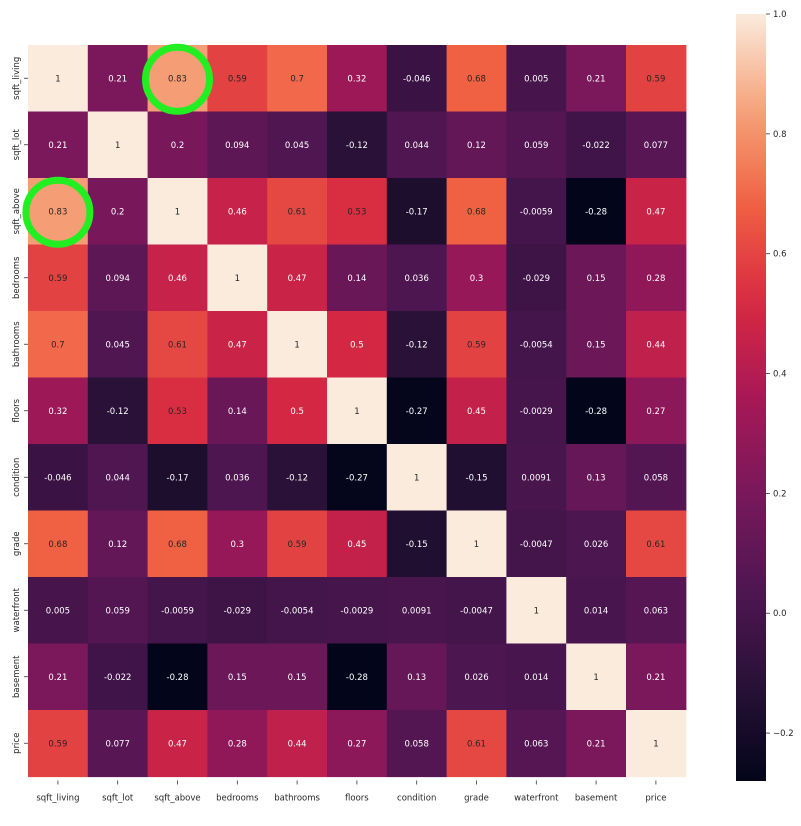  What do you see at coordinates (118, 279) in the screenshot?
I see `cell-value-label: 0.094` at bounding box center [118, 279].